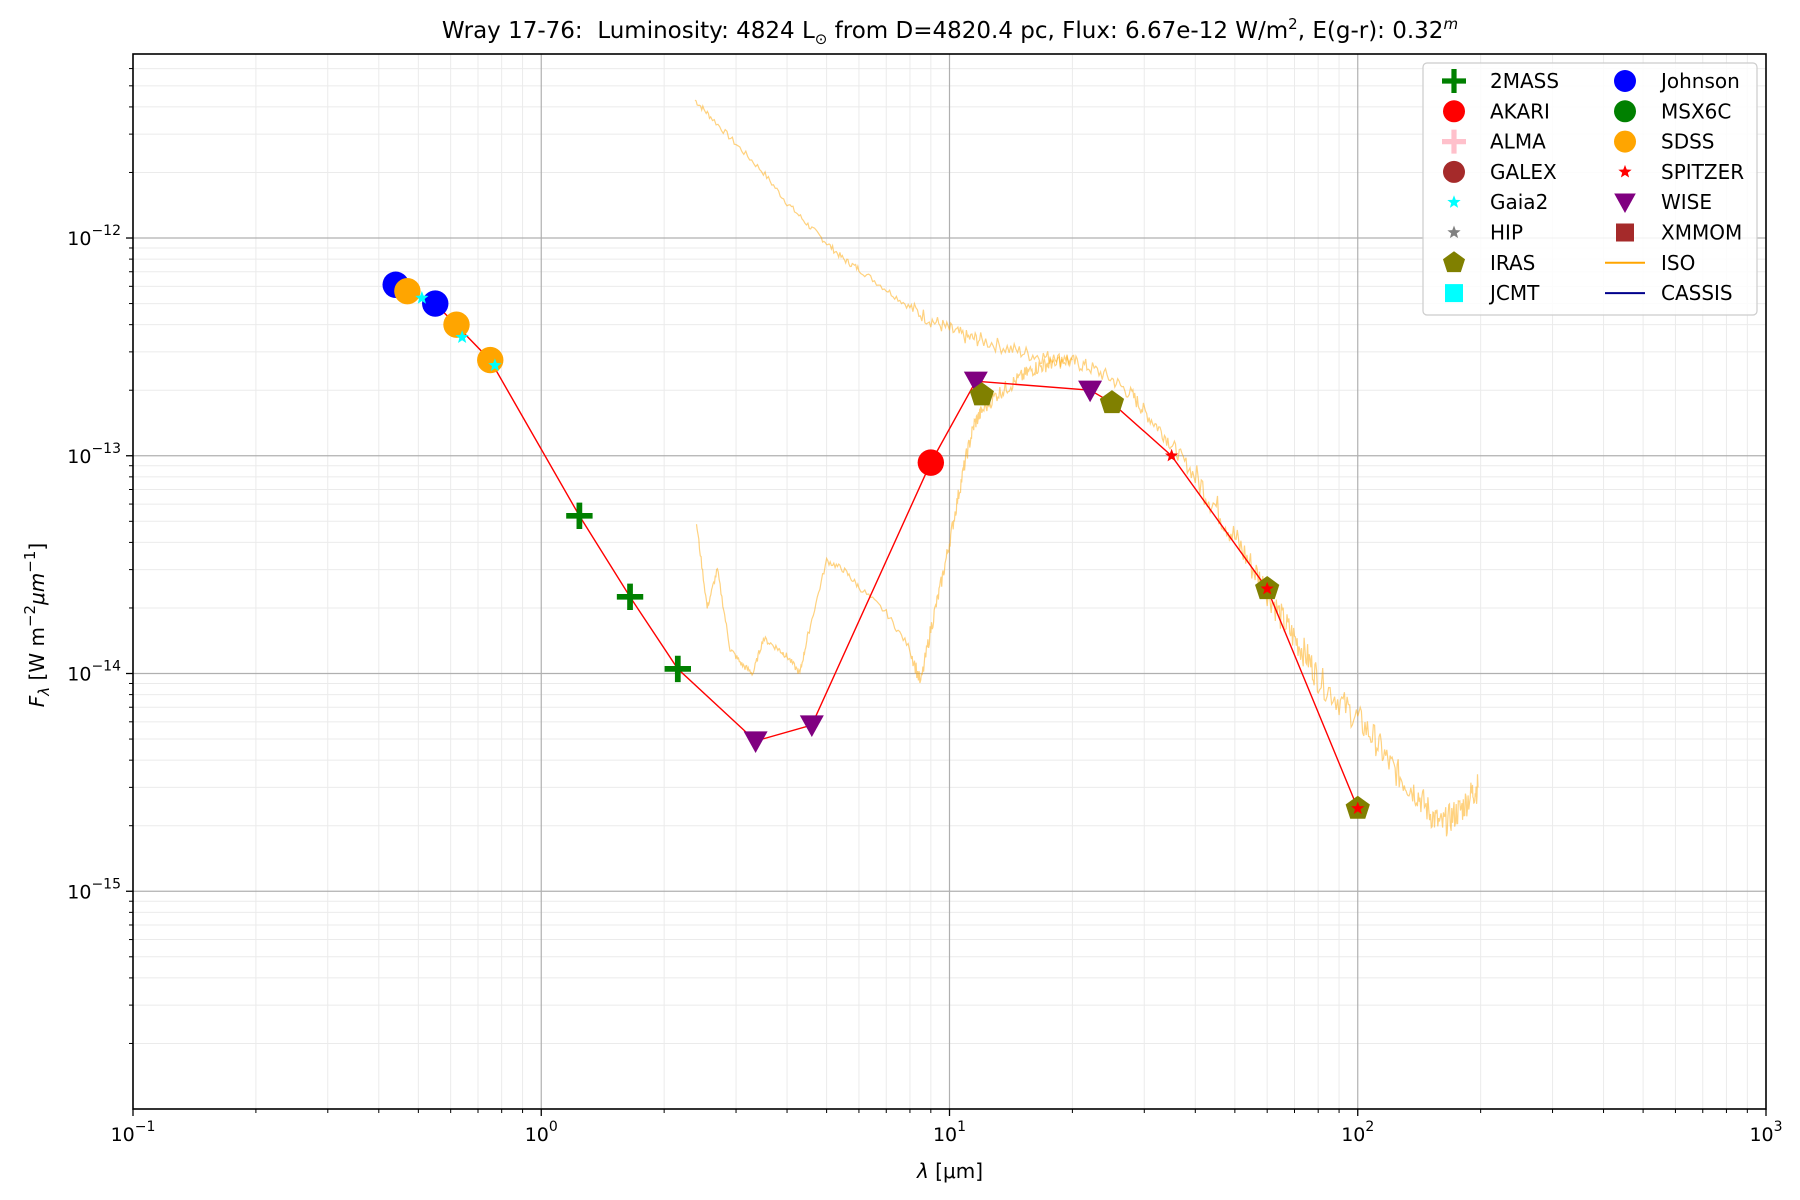 The height and width of the screenshot is (1200, 1800). Describe the element at coordinates (1454, 201) in the screenshot. I see `legend-marker-gaia2` at that location.